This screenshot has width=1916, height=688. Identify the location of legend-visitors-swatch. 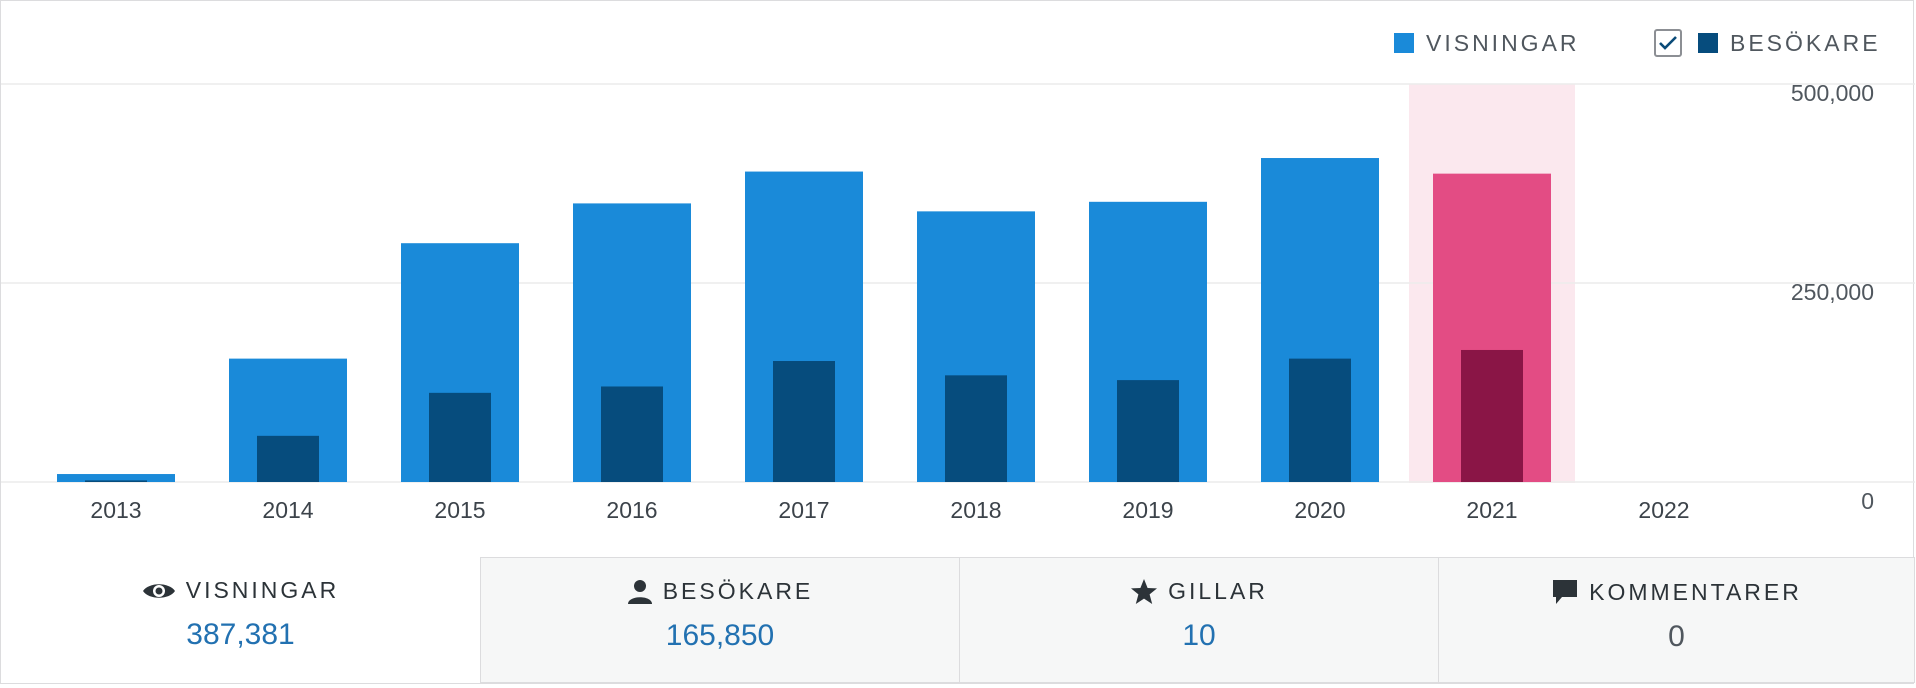
(1708, 43).